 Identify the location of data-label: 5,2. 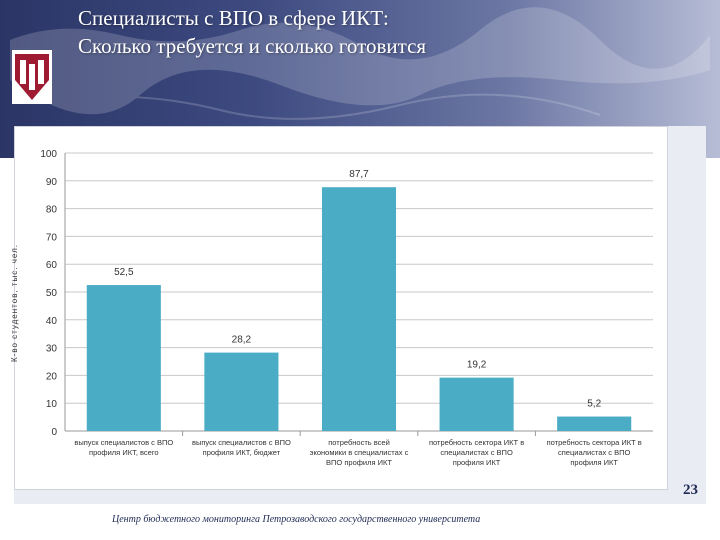
(594, 404).